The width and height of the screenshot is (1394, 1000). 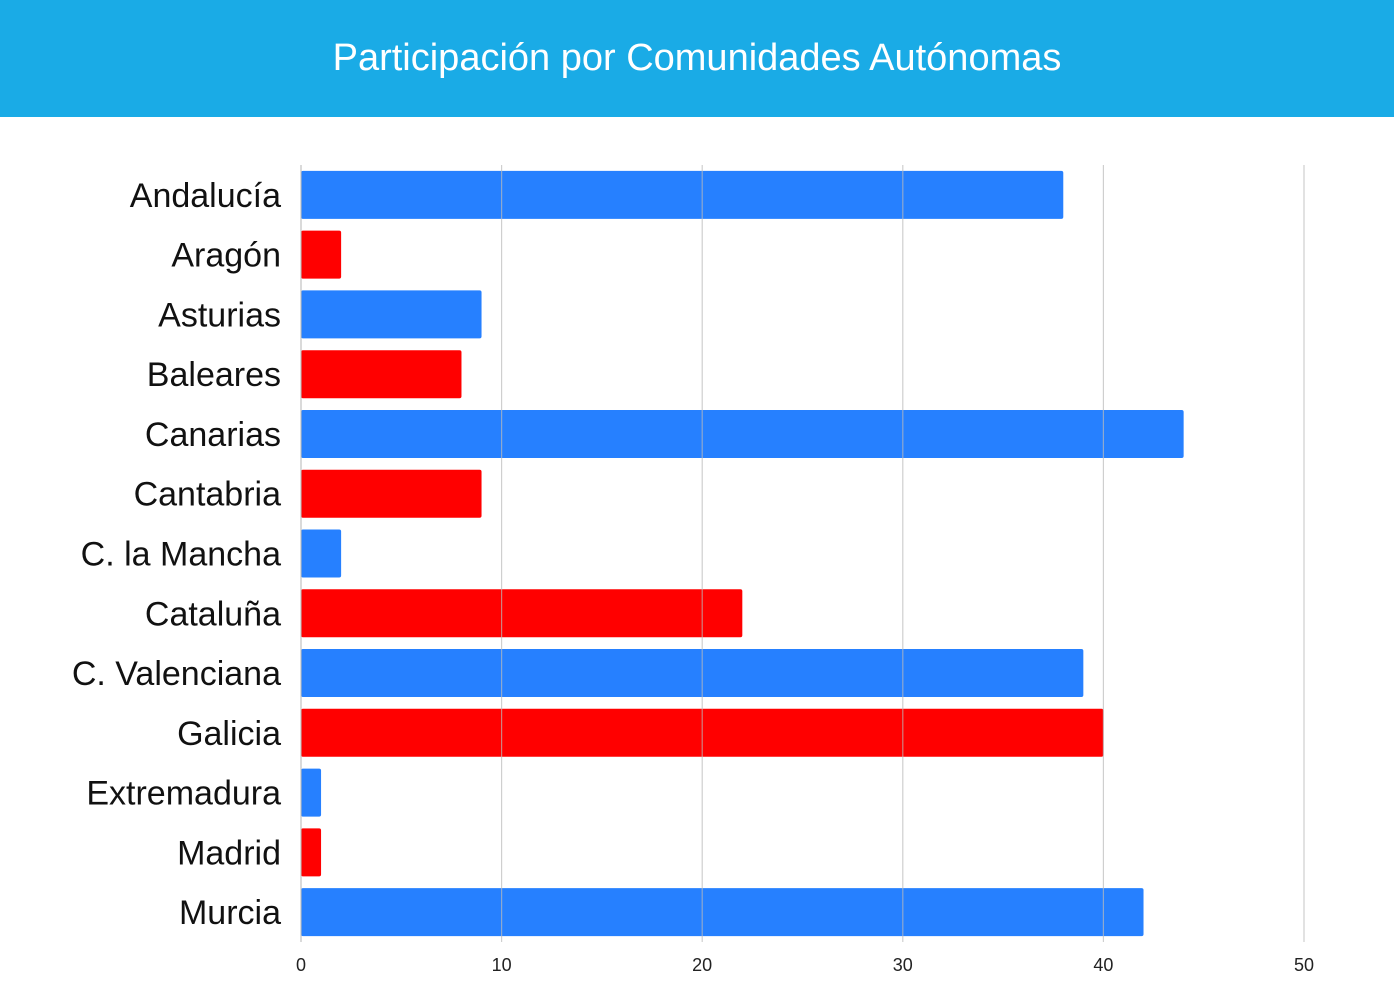 What do you see at coordinates (230, 913) in the screenshot?
I see `category-label: Murcia` at bounding box center [230, 913].